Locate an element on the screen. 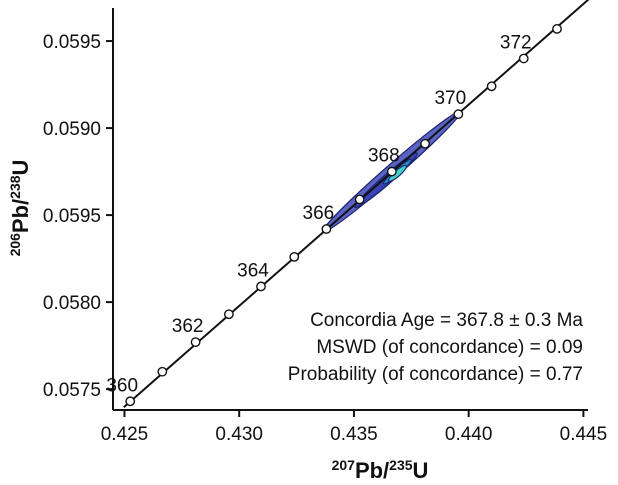 The width and height of the screenshot is (618, 485). concordia-age-label: 364 is located at coordinates (253, 270).